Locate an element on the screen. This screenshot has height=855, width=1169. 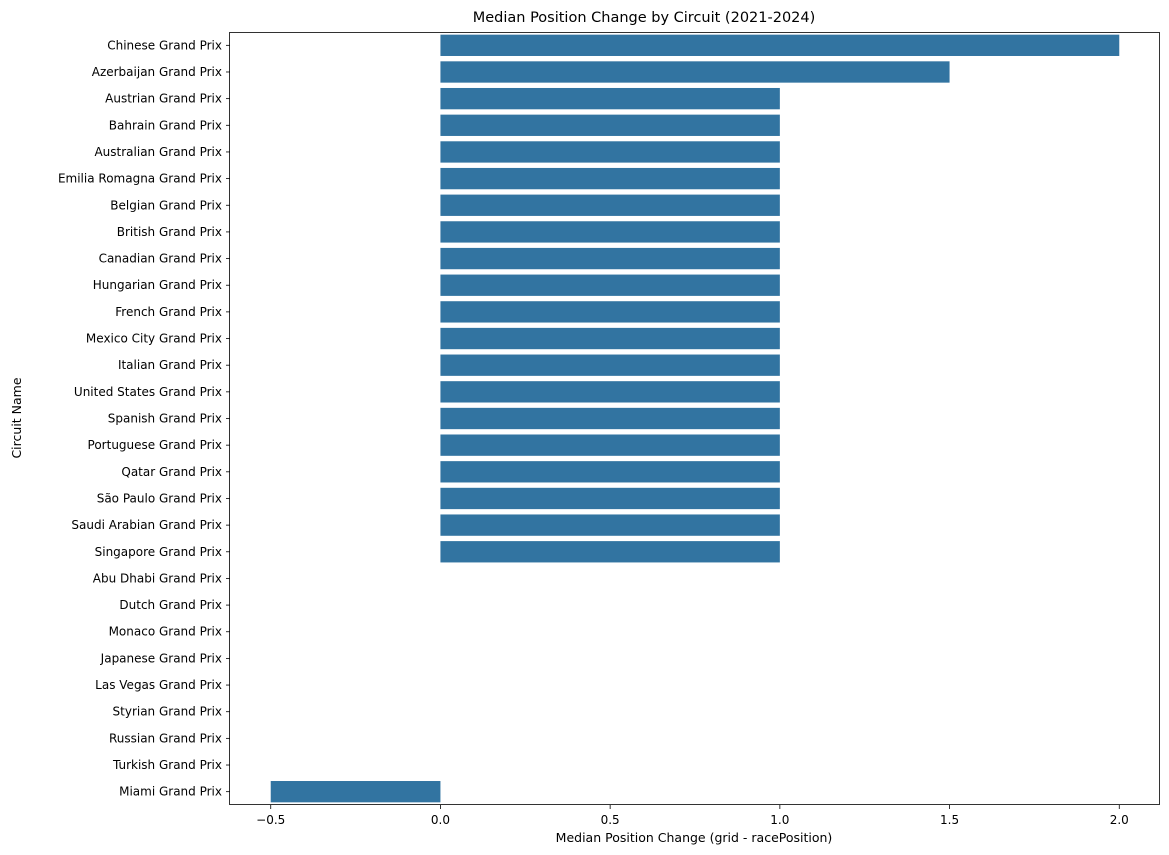
x-tick-label-5: 2.0 is located at coordinates (1119, 820).